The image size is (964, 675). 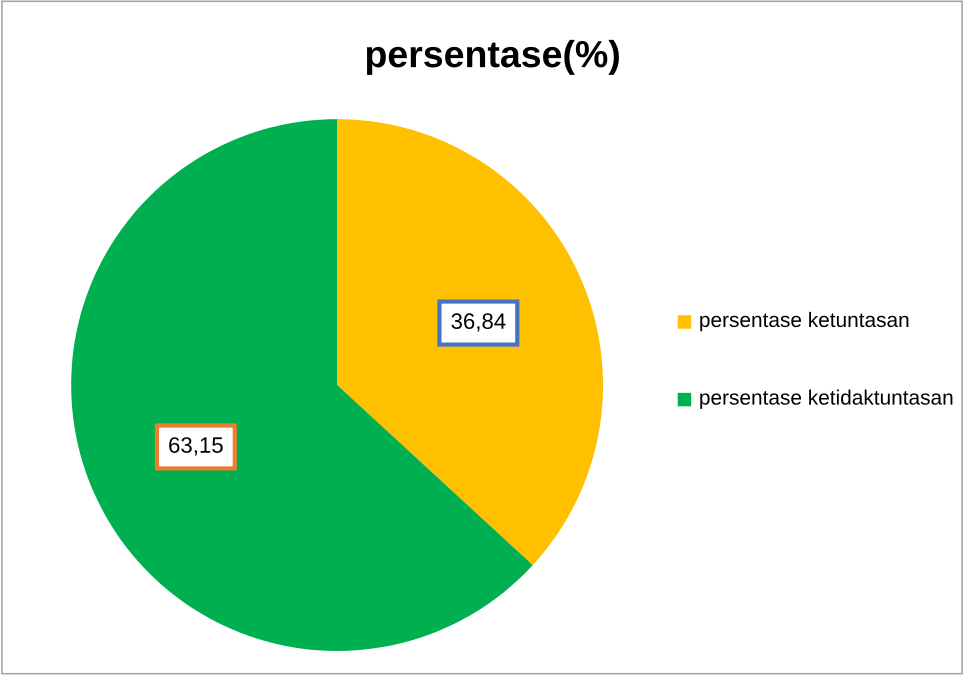 What do you see at coordinates (804, 322) in the screenshot?
I see `legend-label: persentase ketuntasan` at bounding box center [804, 322].